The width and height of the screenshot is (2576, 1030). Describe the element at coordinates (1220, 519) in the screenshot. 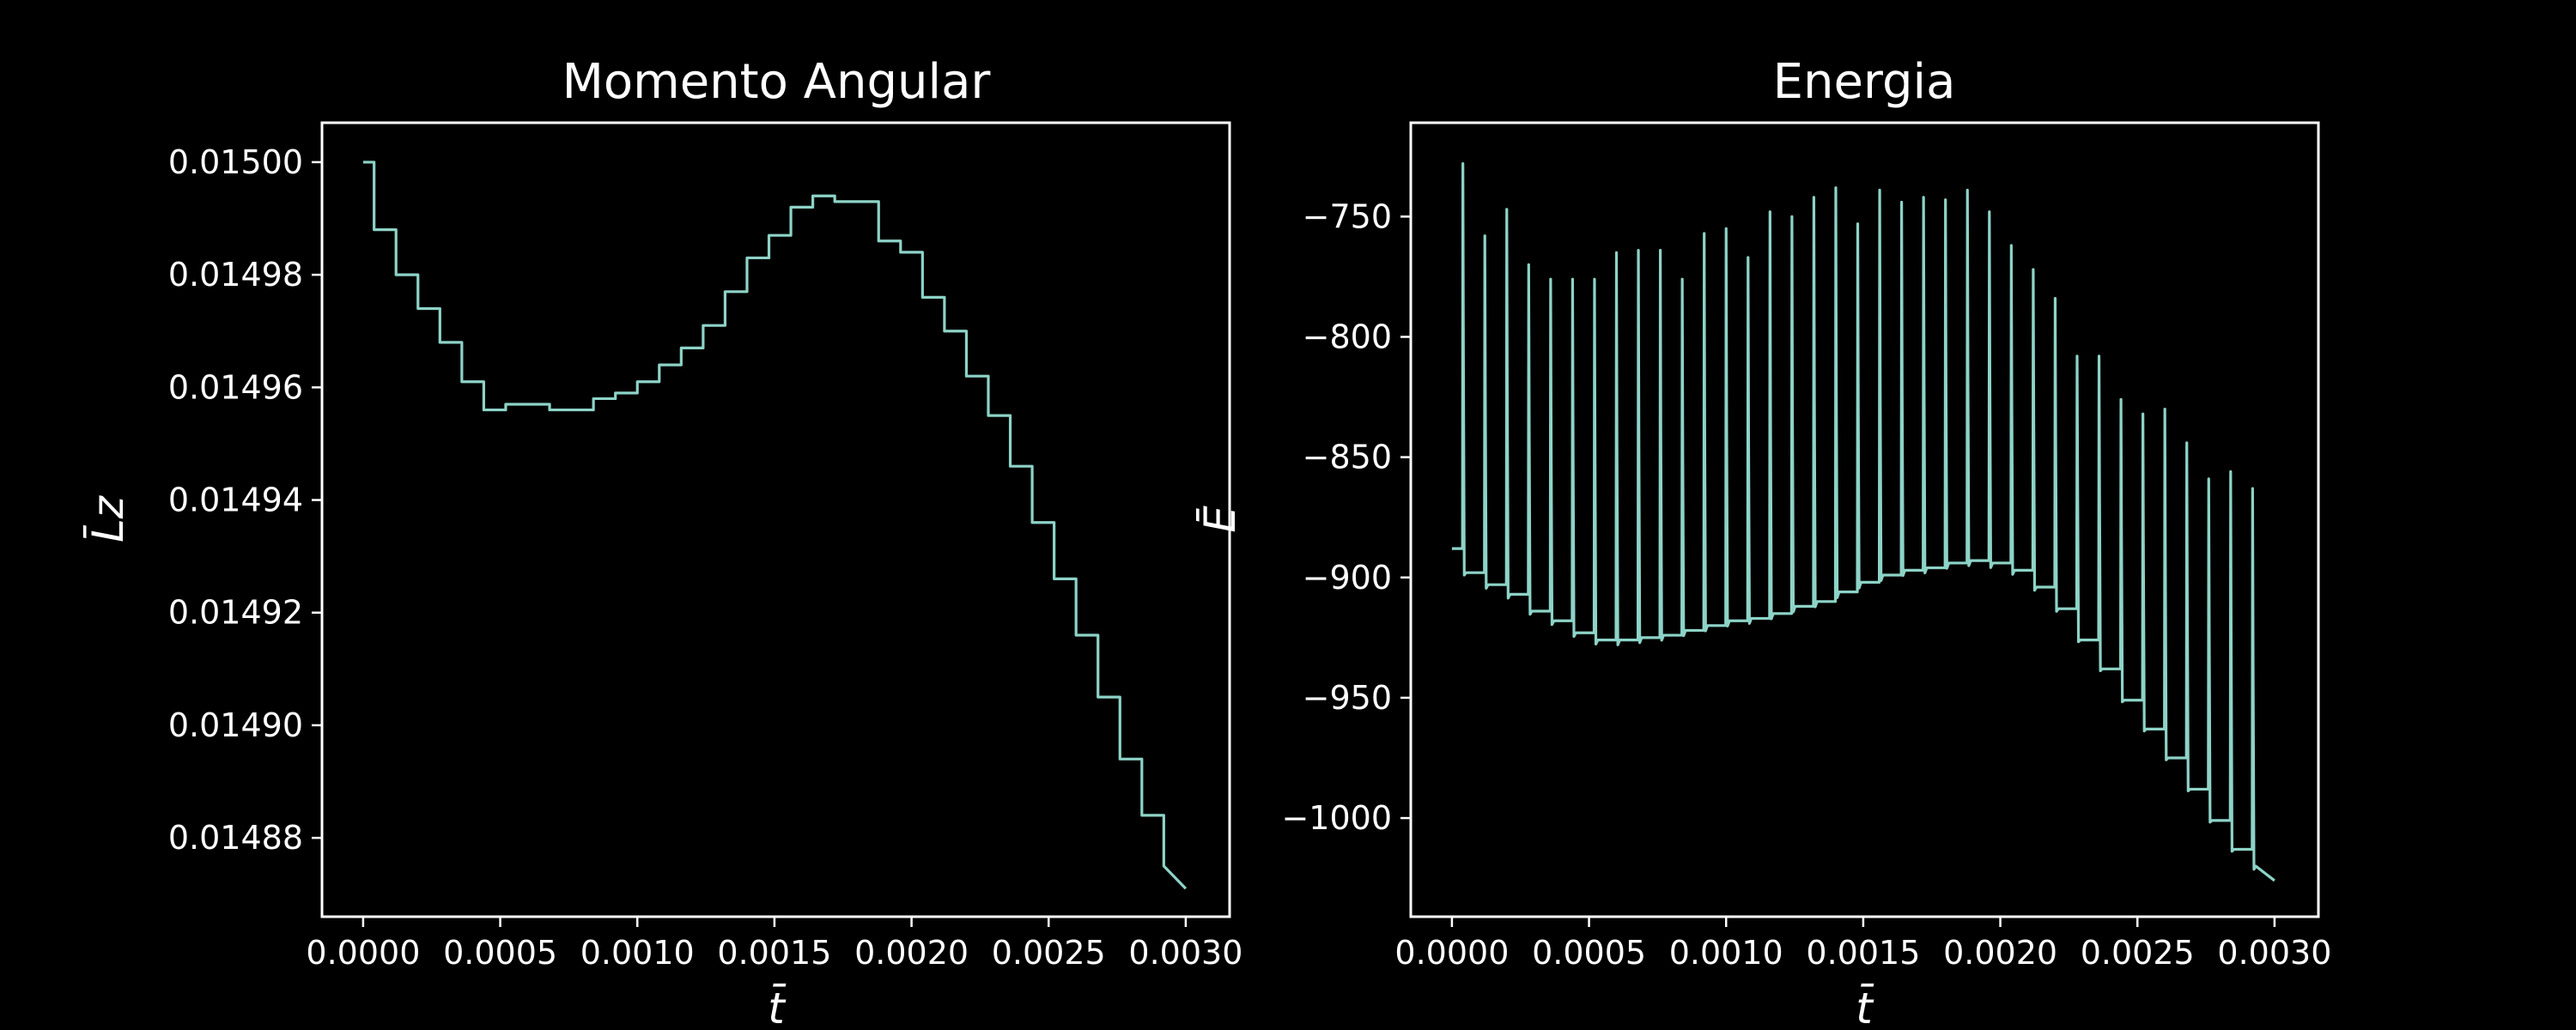

I see `y-axis-label: Ē` at that location.